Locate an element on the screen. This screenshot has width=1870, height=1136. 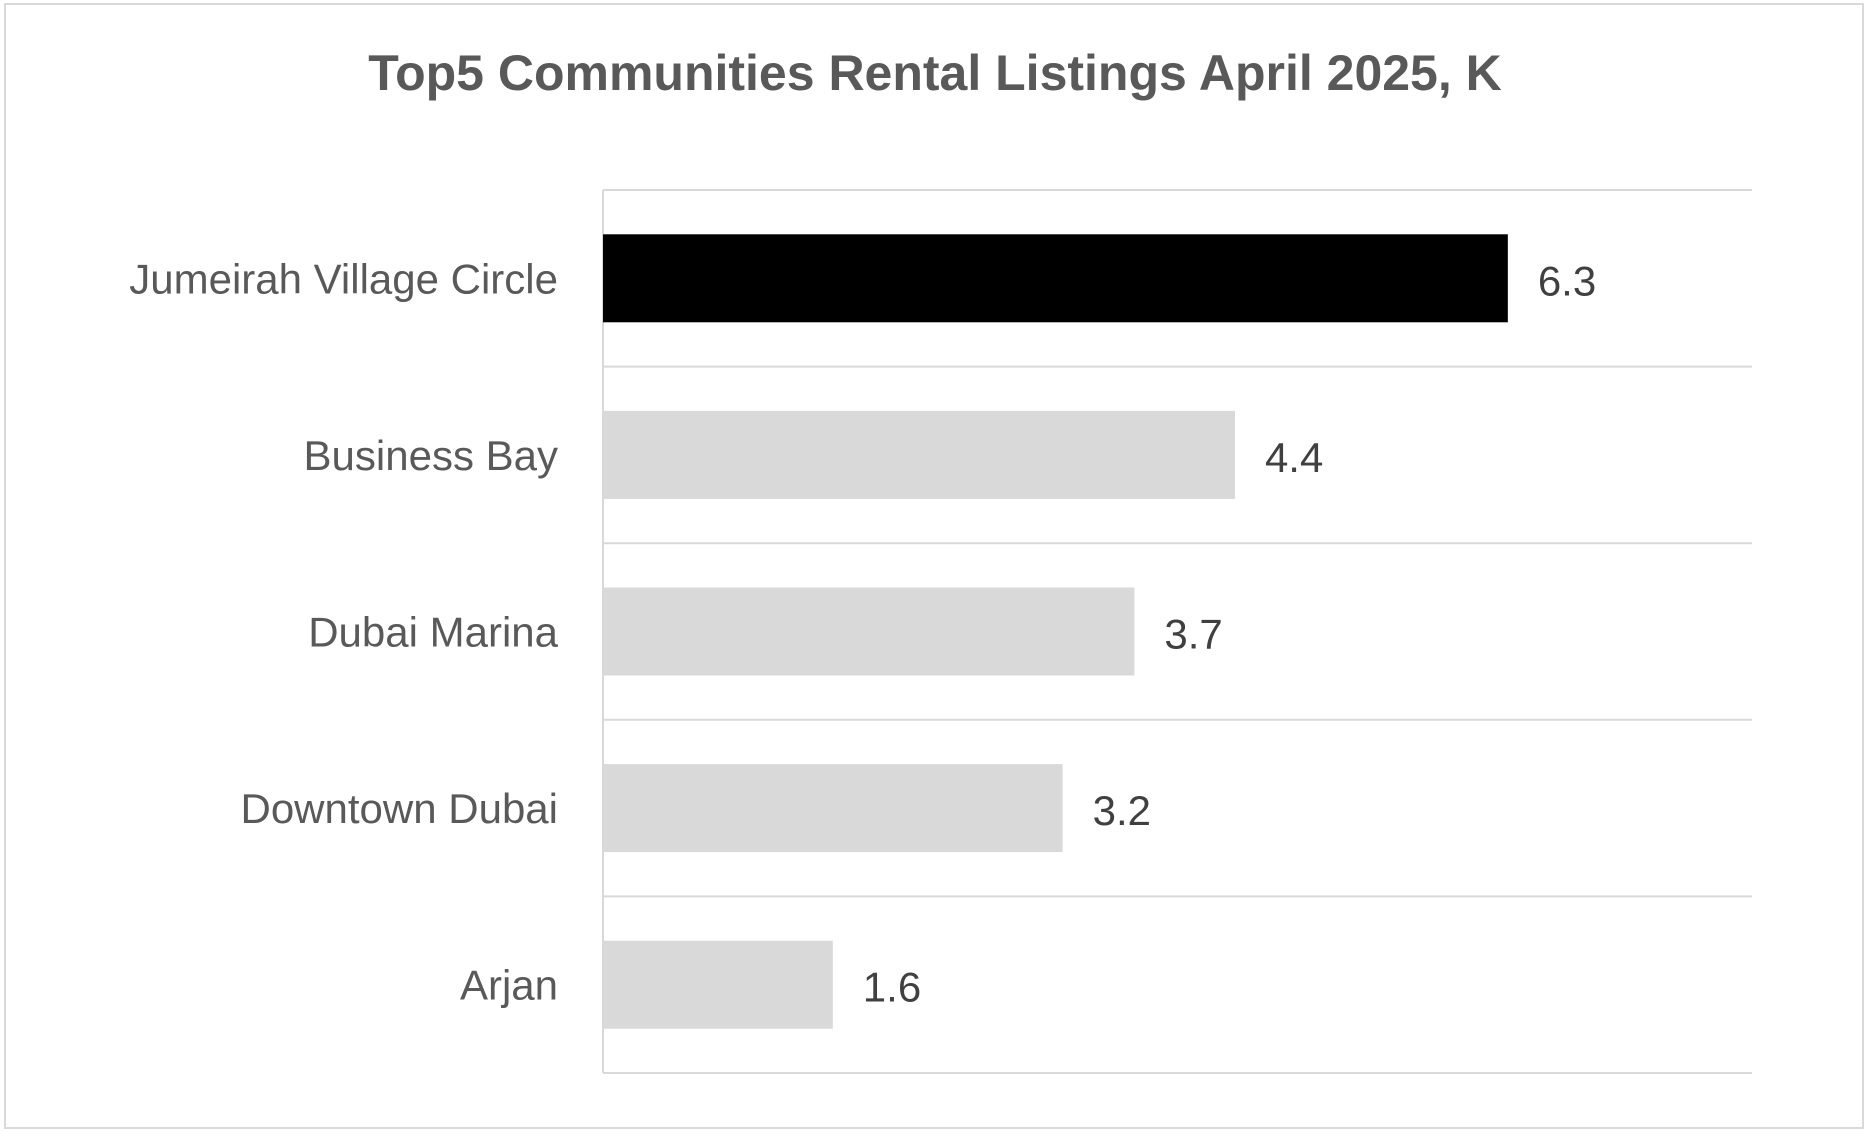
data-label: 3.2 is located at coordinates (1122, 810).